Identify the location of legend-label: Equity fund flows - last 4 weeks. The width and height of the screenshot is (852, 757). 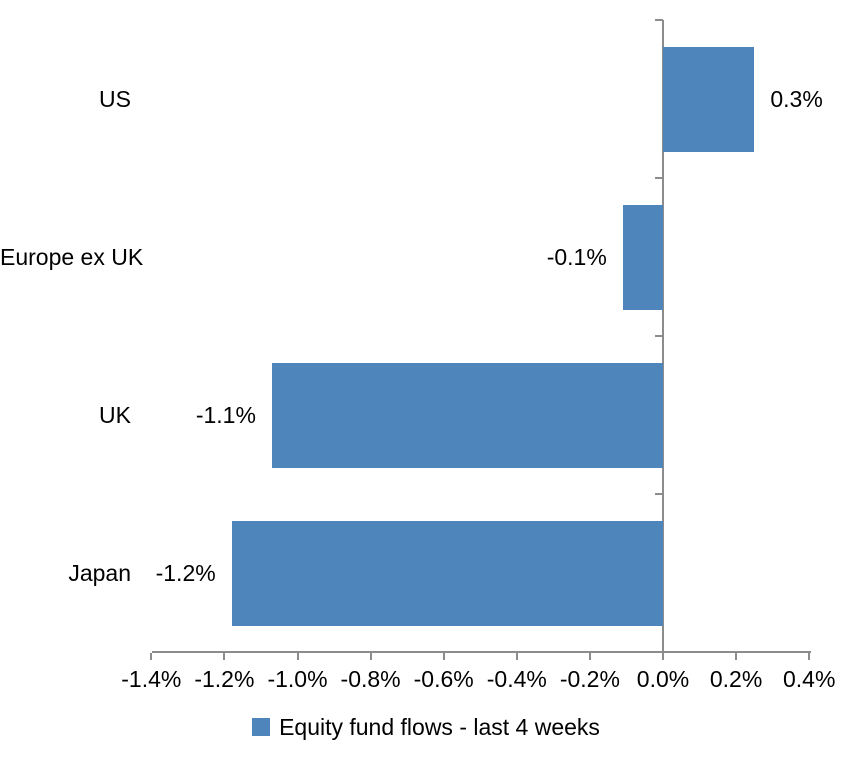
(439, 726).